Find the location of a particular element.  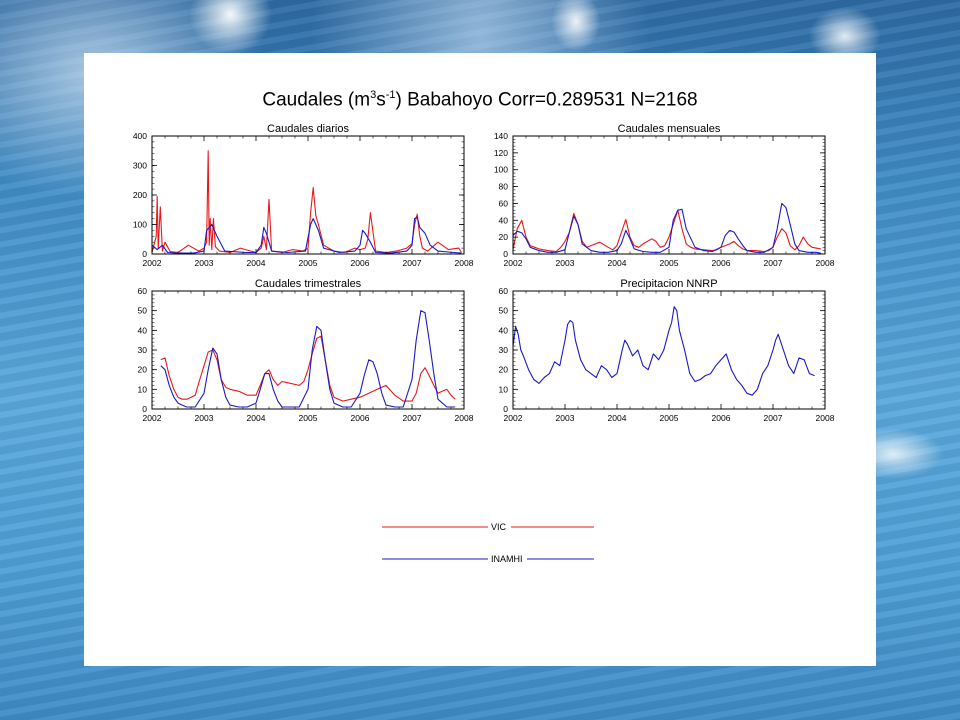

y-tick-label: 140 is located at coordinates (501, 136).